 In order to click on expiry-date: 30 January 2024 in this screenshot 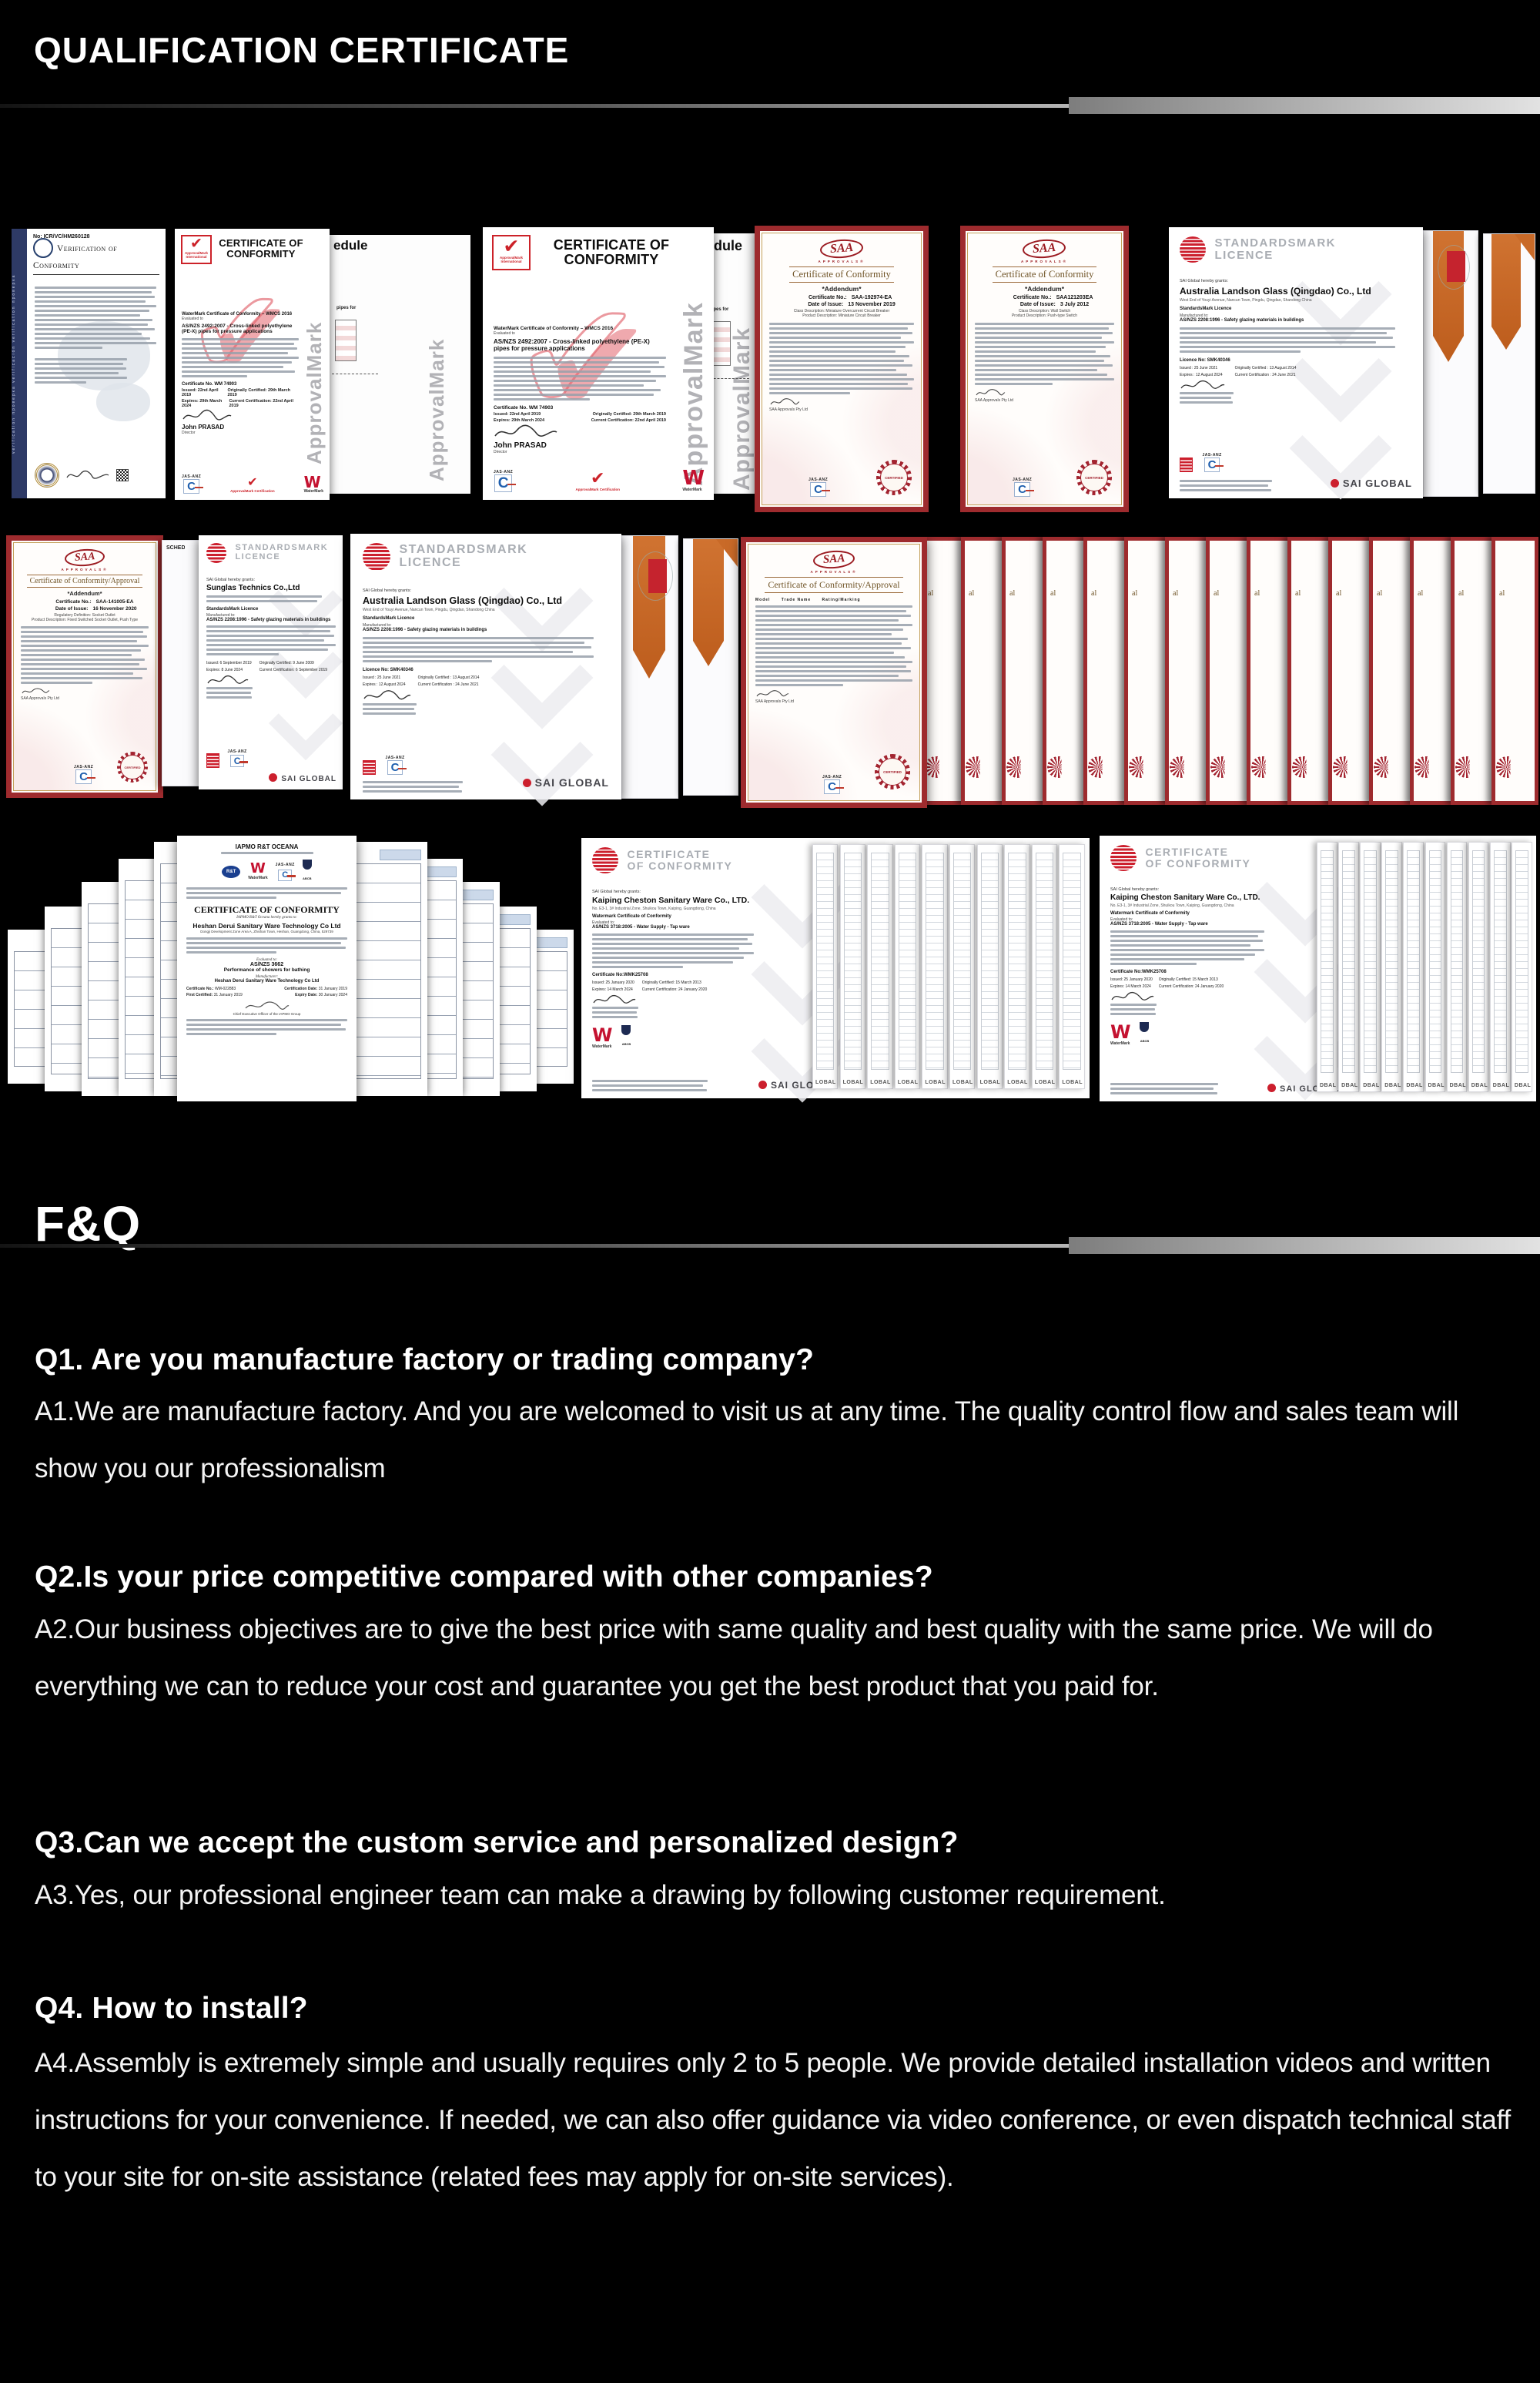, I will do `click(332, 995)`.